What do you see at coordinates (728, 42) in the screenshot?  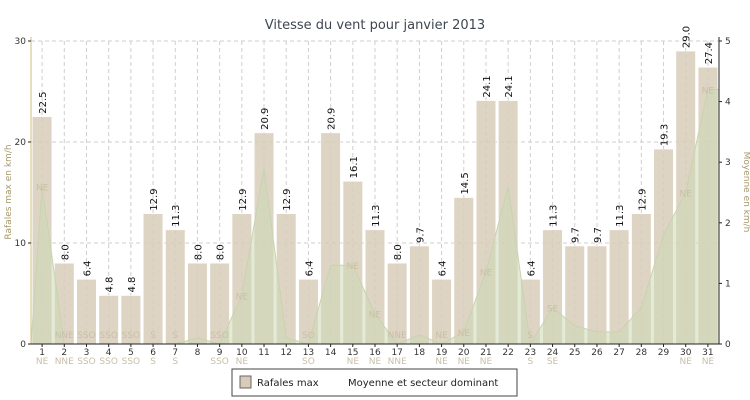 I see `y2-tick-label: 5` at bounding box center [728, 42].